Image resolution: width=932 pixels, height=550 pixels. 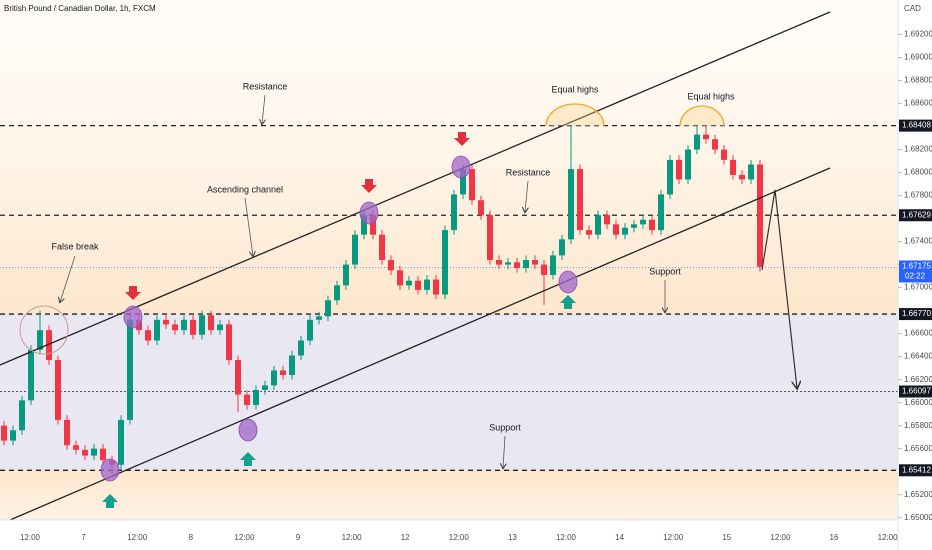 What do you see at coordinates (918, 287) in the screenshot?
I see `y-tick-label: 1.67000` at bounding box center [918, 287].